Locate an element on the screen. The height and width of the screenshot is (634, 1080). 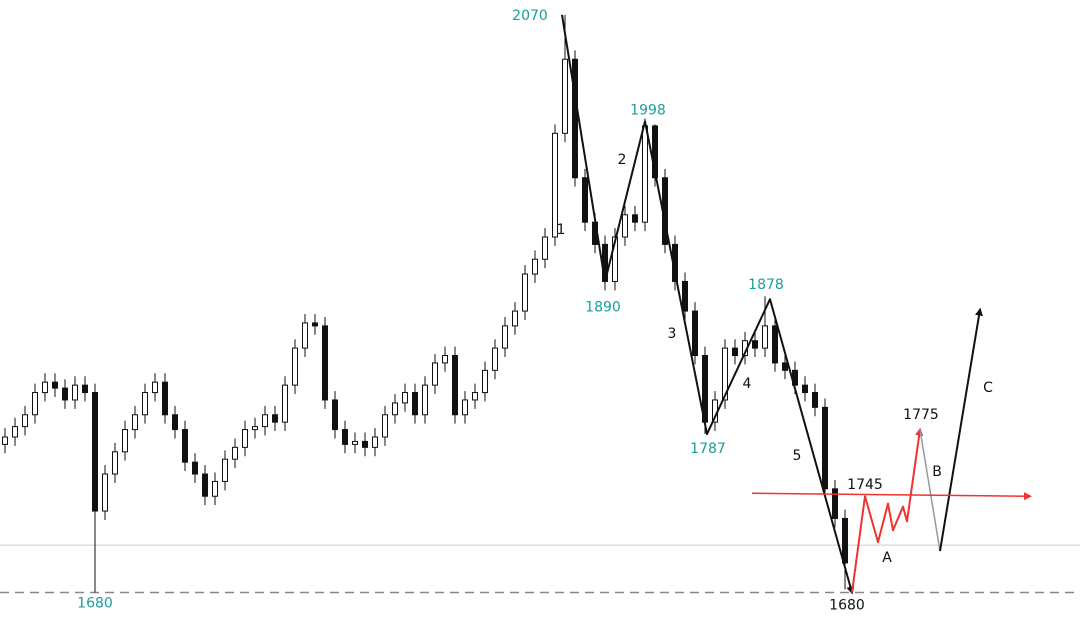
price-label: 1890 is located at coordinates (603, 307).